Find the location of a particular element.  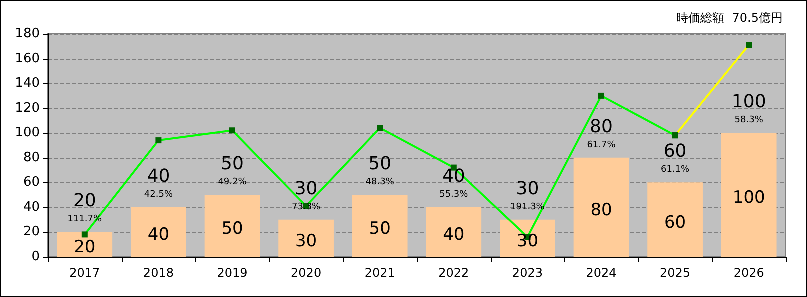

annotation: 49.2% is located at coordinates (233, 183).